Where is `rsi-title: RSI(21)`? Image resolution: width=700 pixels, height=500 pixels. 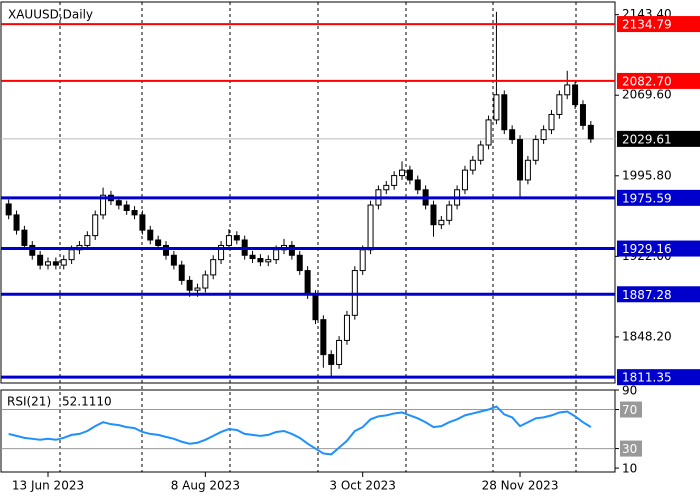 rsi-title: RSI(21) is located at coordinates (29, 402).